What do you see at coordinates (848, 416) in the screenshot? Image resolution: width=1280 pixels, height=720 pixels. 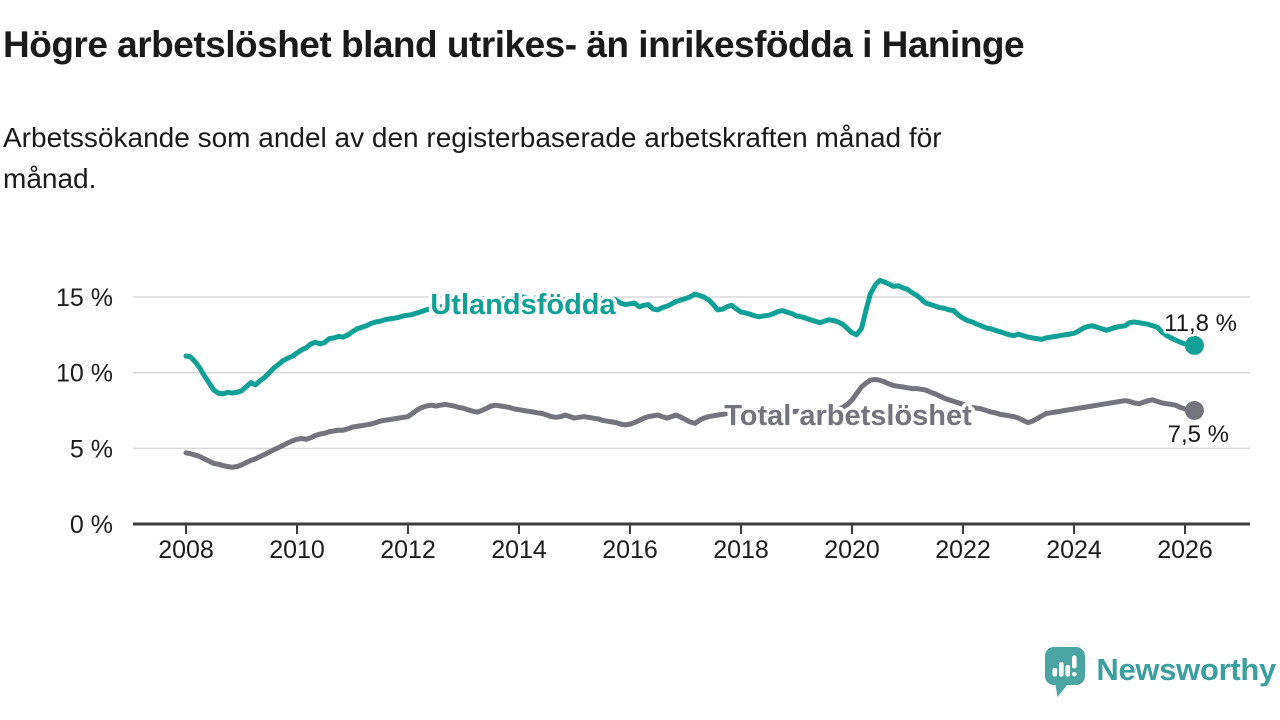 I see `series-label-total-arbetsloshet: Total arbetslöshet` at bounding box center [848, 416].